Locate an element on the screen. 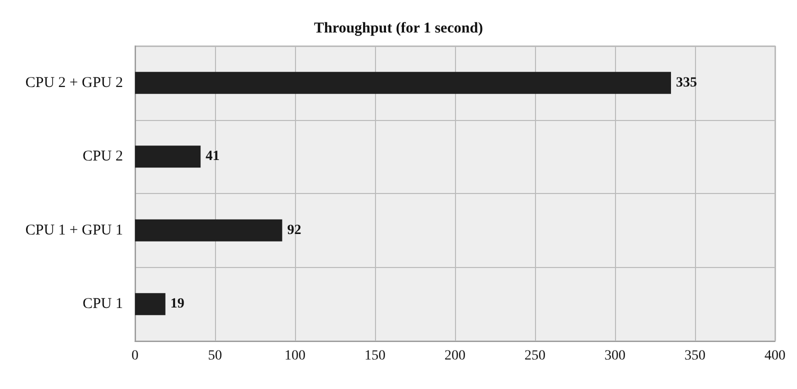 The height and width of the screenshot is (389, 797). data-label: 335 is located at coordinates (686, 82).